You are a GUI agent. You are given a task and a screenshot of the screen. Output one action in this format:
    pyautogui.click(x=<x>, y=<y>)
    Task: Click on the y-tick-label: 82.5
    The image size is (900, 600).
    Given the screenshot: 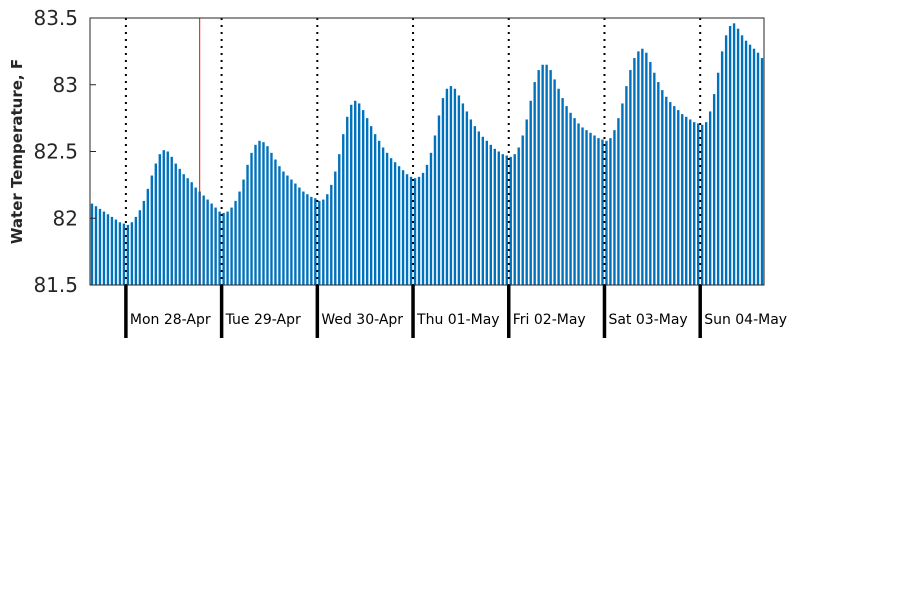 What is the action you would take?
    pyautogui.click(x=55, y=152)
    